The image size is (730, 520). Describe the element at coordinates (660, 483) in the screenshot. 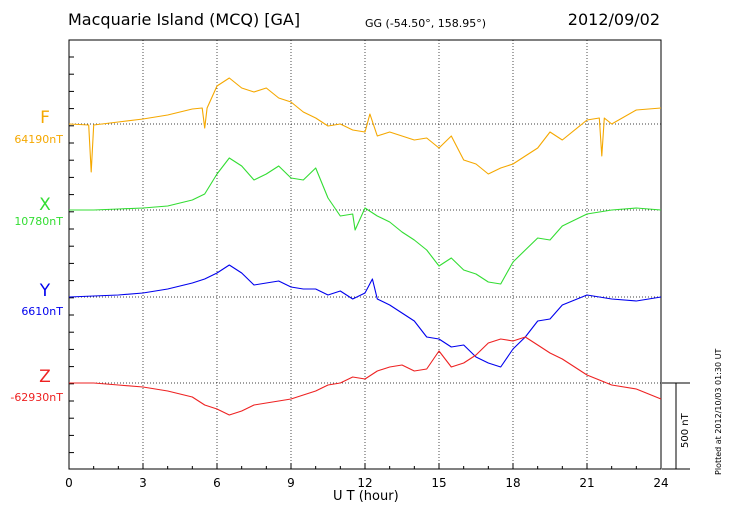

I see `x-tick-label-24: 24` at that location.